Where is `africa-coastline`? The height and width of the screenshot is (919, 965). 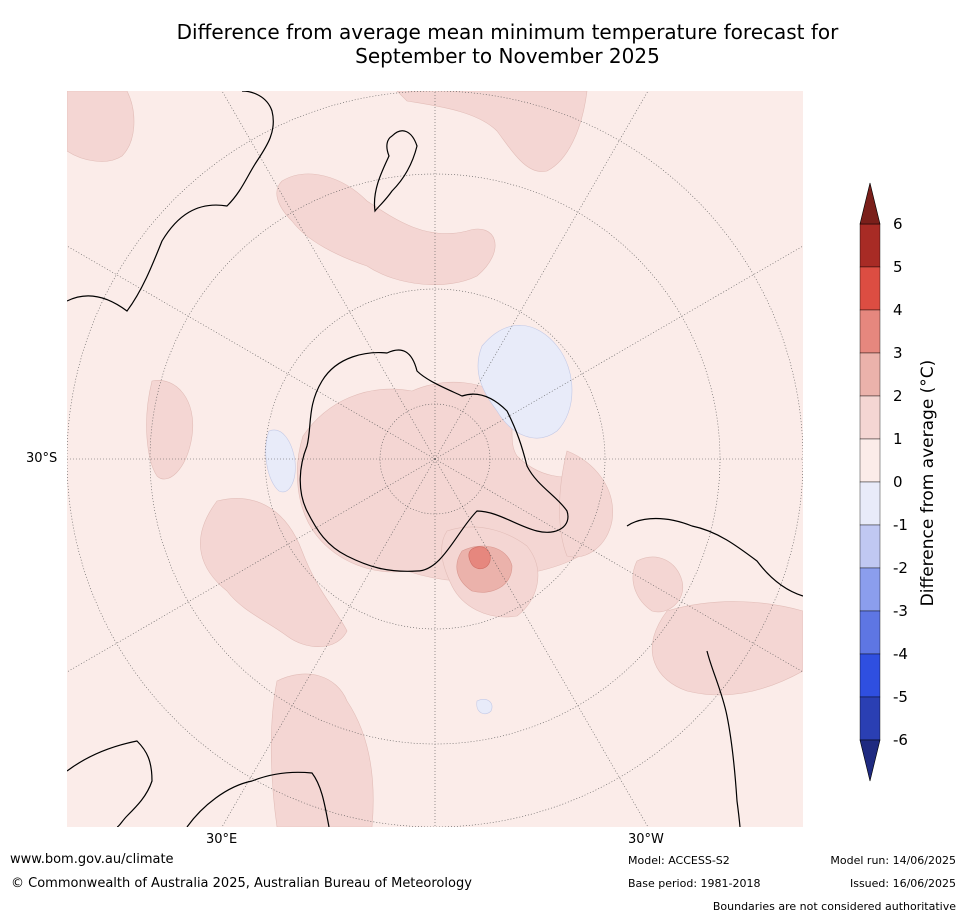 africa-coastline is located at coordinates (110, 783).